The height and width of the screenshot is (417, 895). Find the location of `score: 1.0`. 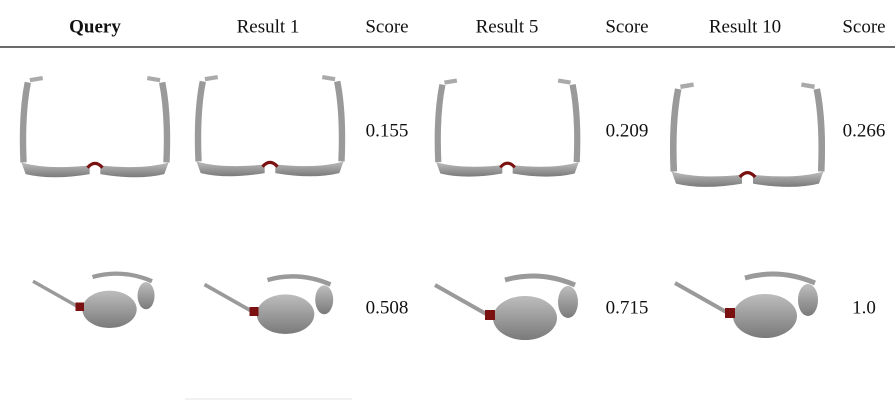

score: 1.0 is located at coordinates (864, 307).